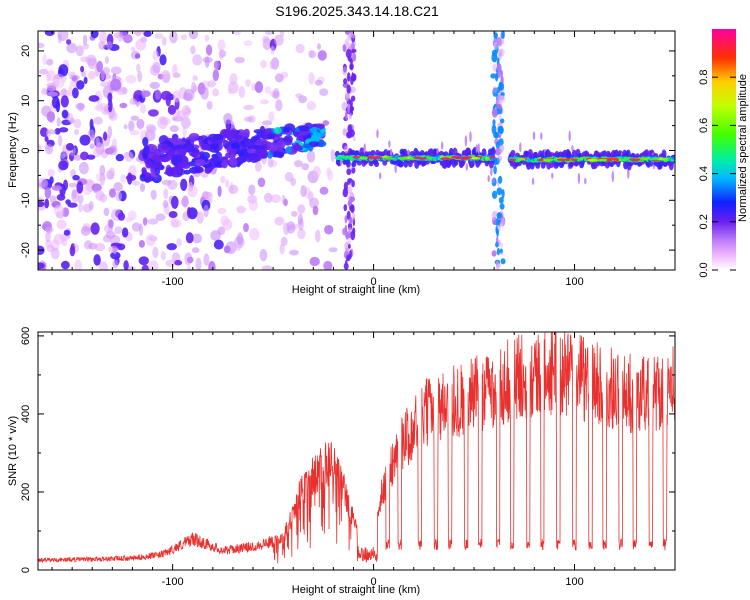 The image size is (750, 600). Describe the element at coordinates (26, 570) in the screenshot. I see `snr-ytick-label: 0` at that location.